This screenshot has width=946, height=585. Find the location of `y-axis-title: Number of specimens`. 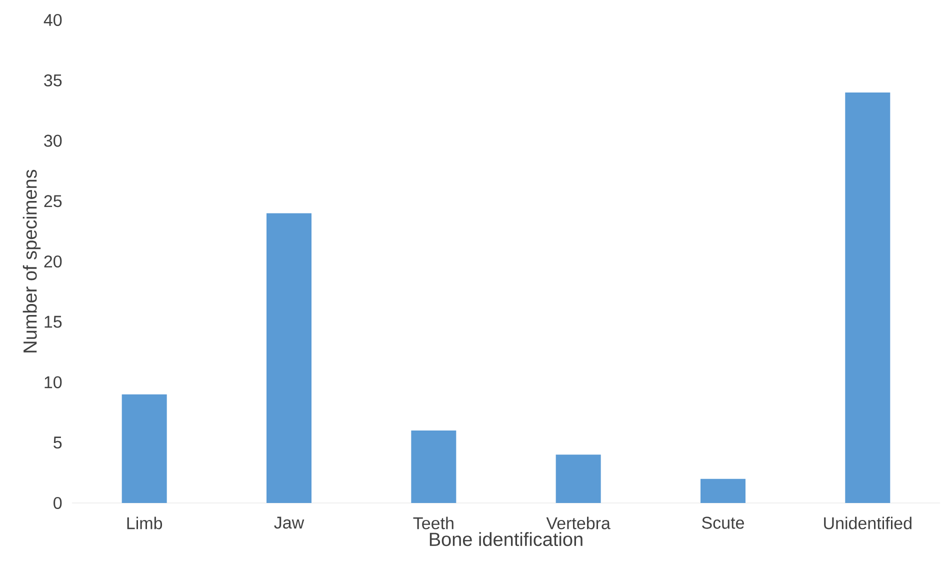

y-axis-title: Number of specimens is located at coordinates (31, 261).